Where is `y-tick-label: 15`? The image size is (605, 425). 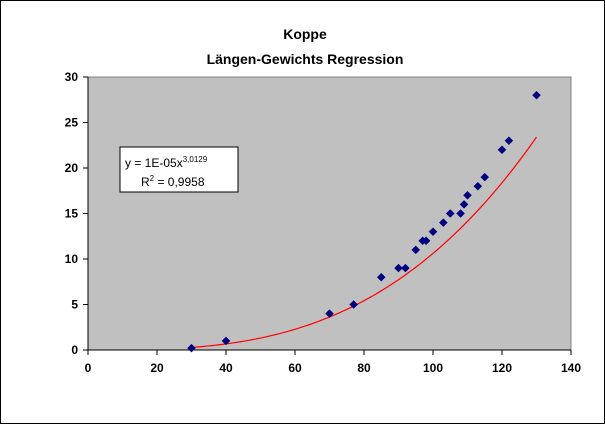
y-tick-label: 15 is located at coordinates (72, 214).